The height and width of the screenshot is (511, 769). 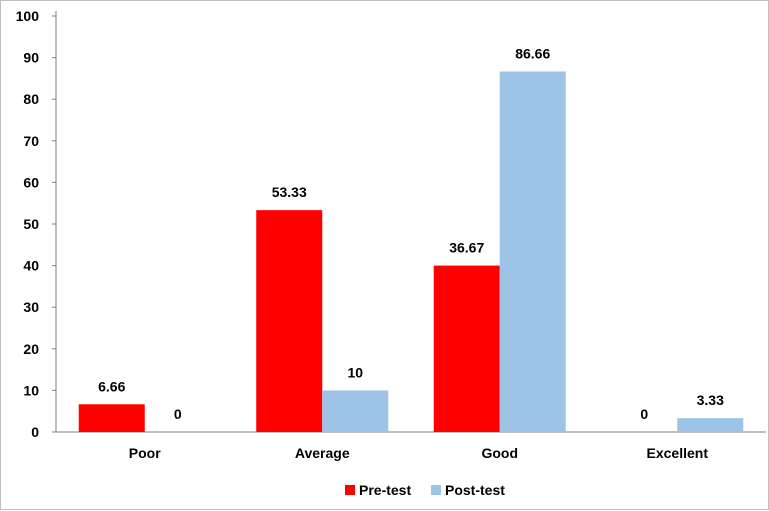 I want to click on x-category-label: Average, so click(x=322, y=453).